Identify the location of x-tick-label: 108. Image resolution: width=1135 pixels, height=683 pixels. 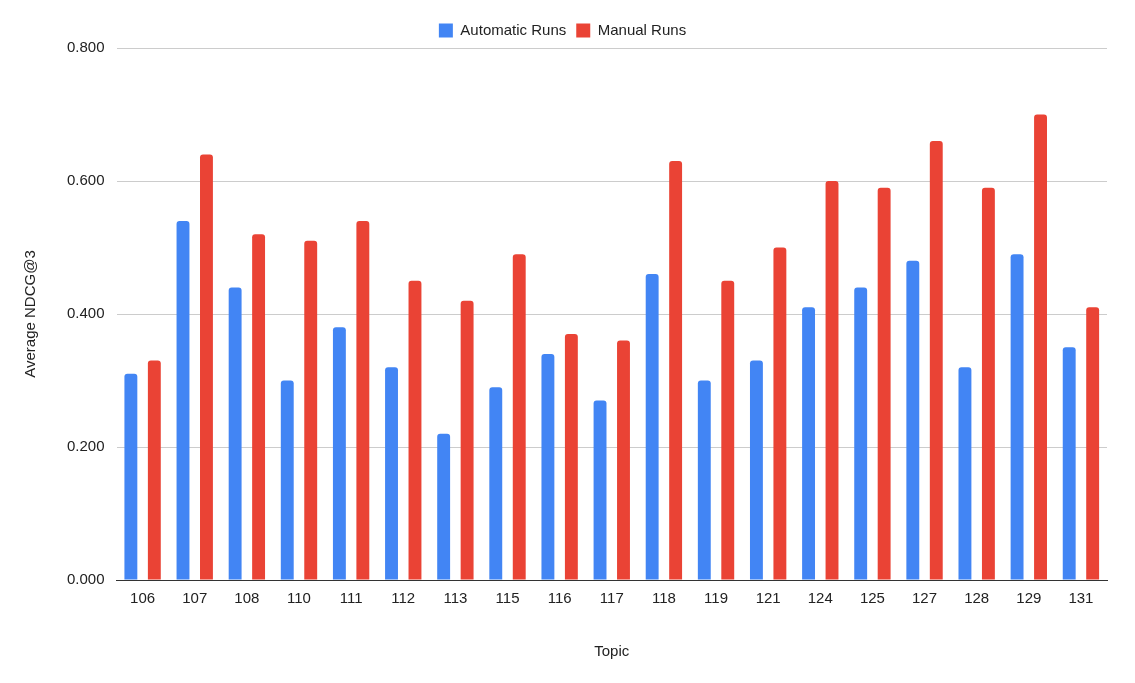
(247, 598).